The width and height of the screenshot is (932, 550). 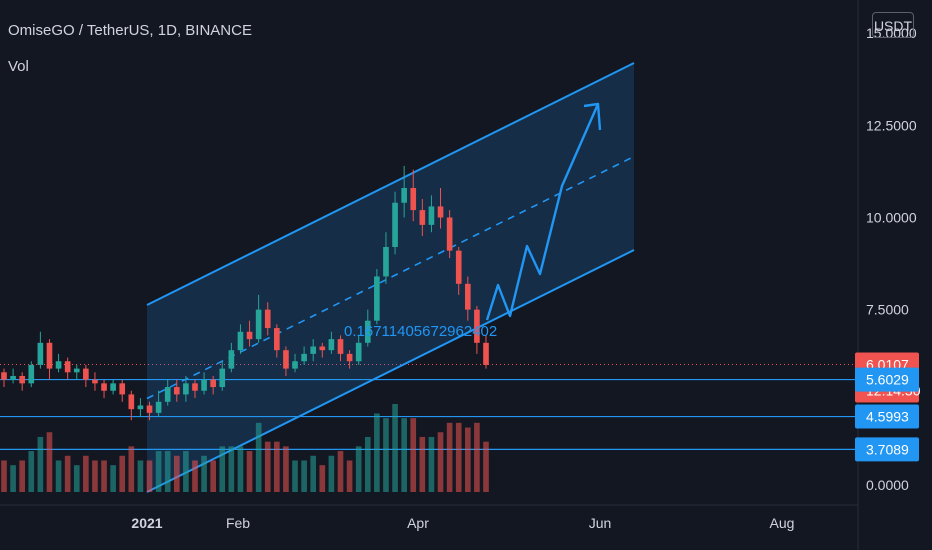 What do you see at coordinates (18, 66) in the screenshot?
I see `volume-label: Vol` at bounding box center [18, 66].